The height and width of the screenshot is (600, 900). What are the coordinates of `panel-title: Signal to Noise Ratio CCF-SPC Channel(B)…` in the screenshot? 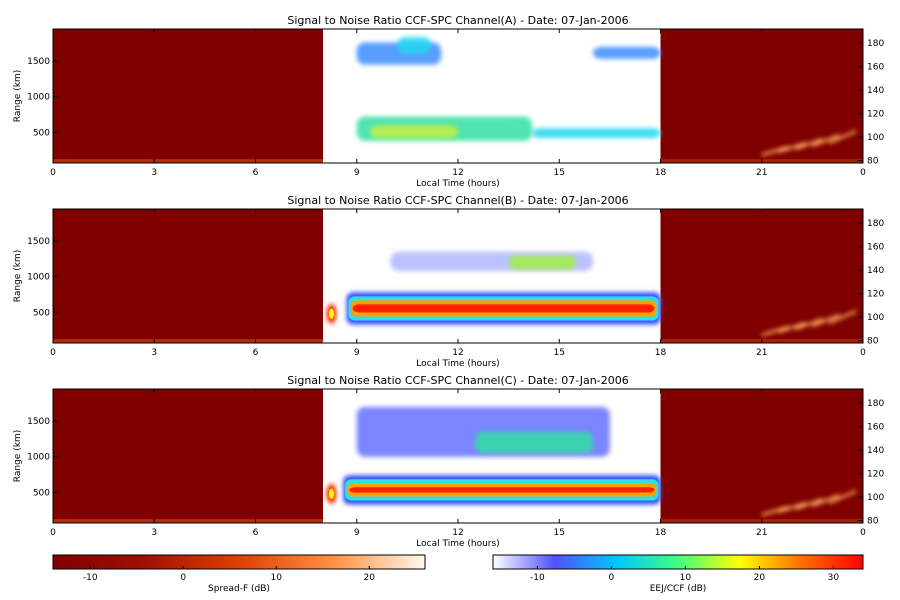 It's located at (457, 200).